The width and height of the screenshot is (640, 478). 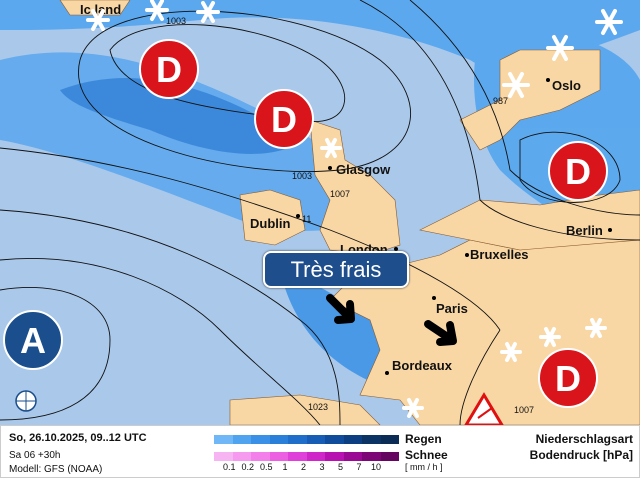 What do you see at coordinates (306, 219) in the screenshot?
I see `isobar-label: 11` at bounding box center [306, 219].